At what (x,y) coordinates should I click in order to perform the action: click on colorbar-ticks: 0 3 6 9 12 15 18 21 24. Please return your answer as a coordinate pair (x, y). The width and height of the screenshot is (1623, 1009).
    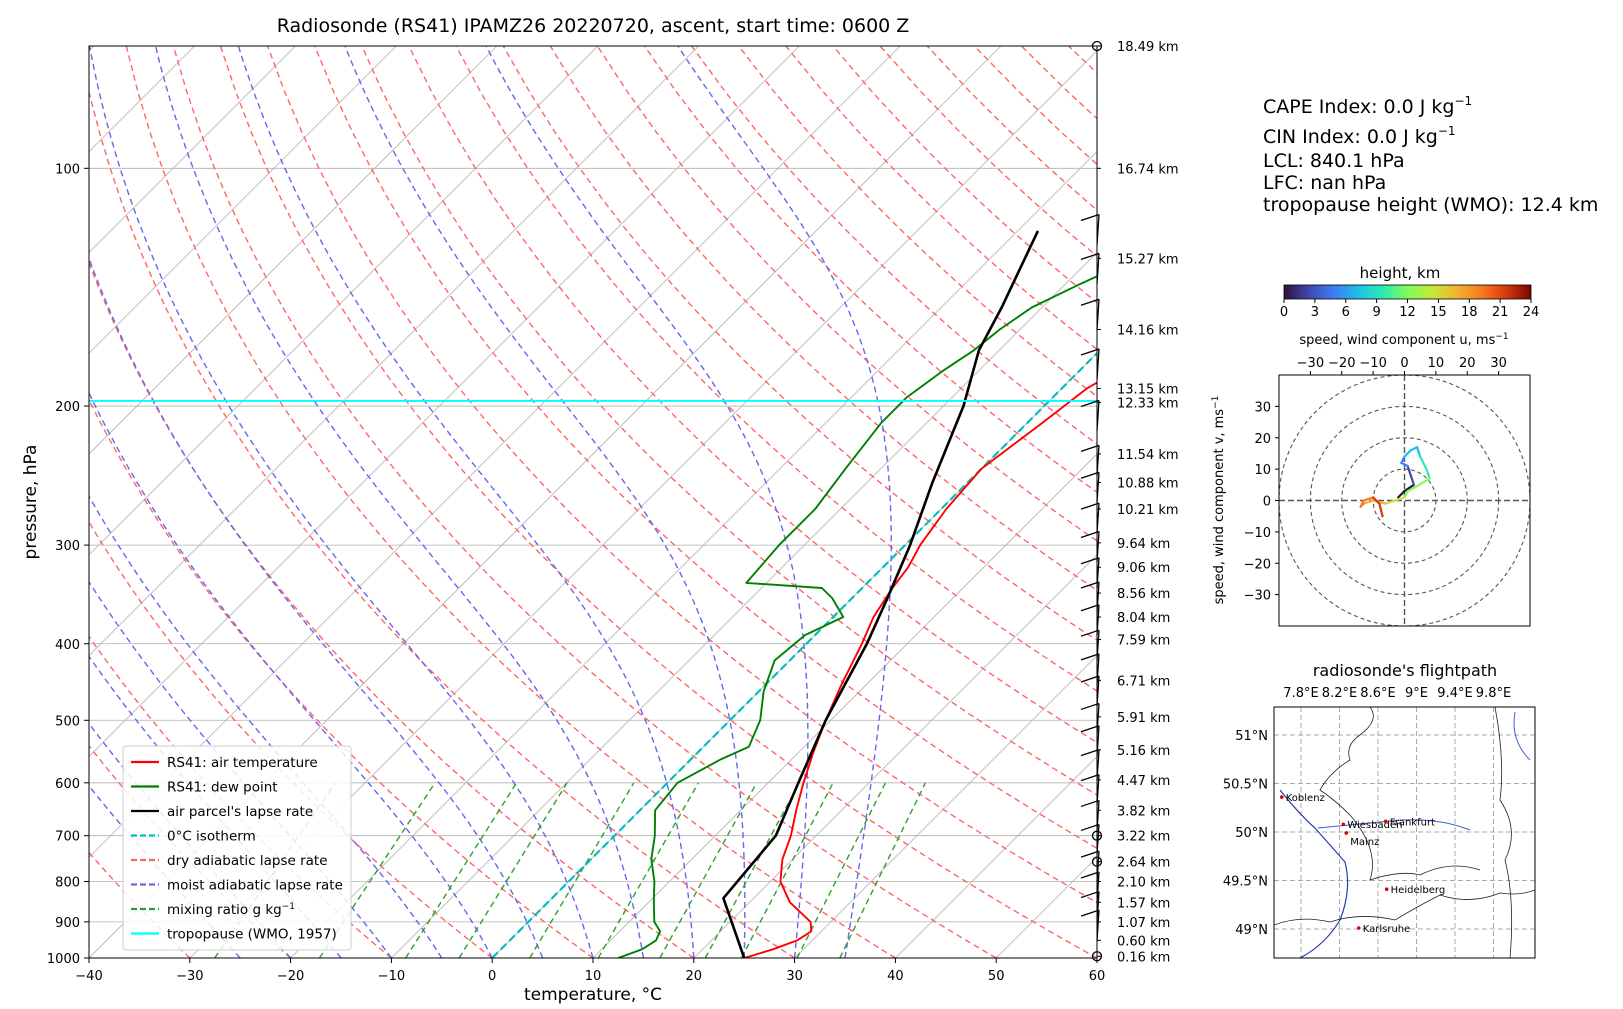
    Looking at the image, I should click on (1409, 309).